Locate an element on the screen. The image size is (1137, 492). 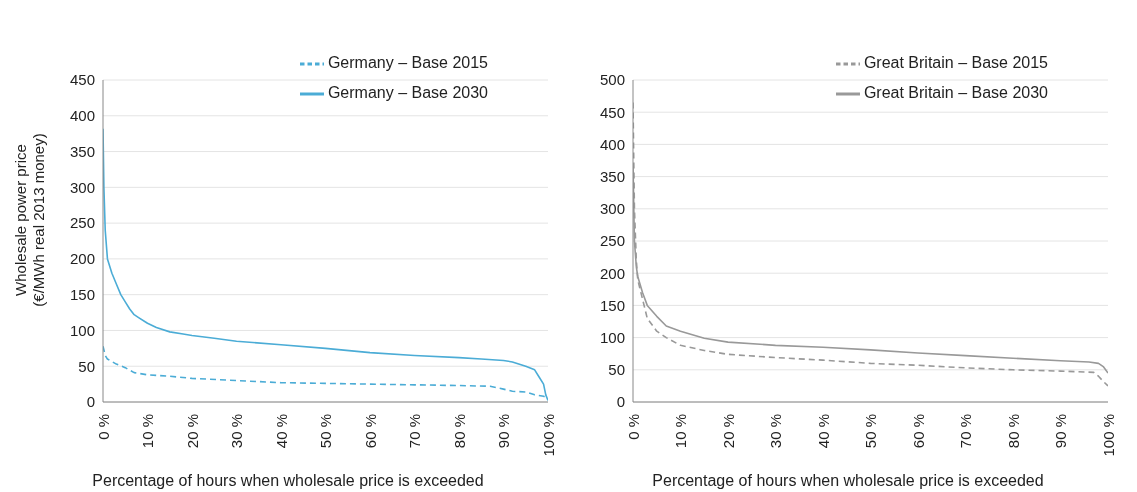
legend-label: Great Britain – Base 2030 is located at coordinates (955, 92).